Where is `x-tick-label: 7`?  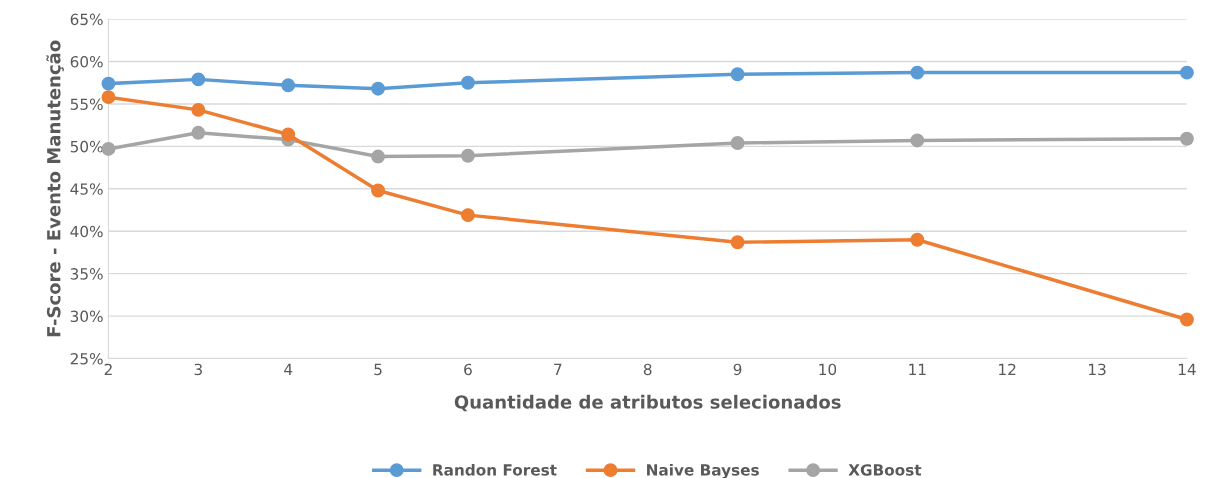
x-tick-label: 7 is located at coordinates (558, 369).